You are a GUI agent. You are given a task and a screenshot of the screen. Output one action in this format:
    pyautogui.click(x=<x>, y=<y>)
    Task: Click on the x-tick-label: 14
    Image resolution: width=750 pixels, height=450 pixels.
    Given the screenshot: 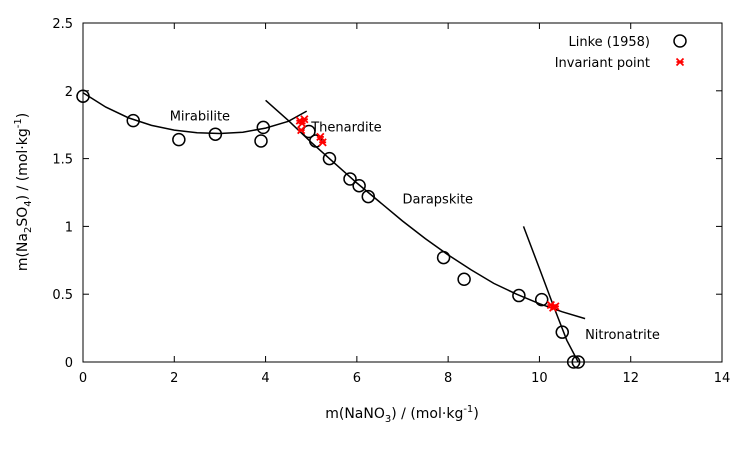 What is the action you would take?
    pyautogui.click(x=722, y=378)
    